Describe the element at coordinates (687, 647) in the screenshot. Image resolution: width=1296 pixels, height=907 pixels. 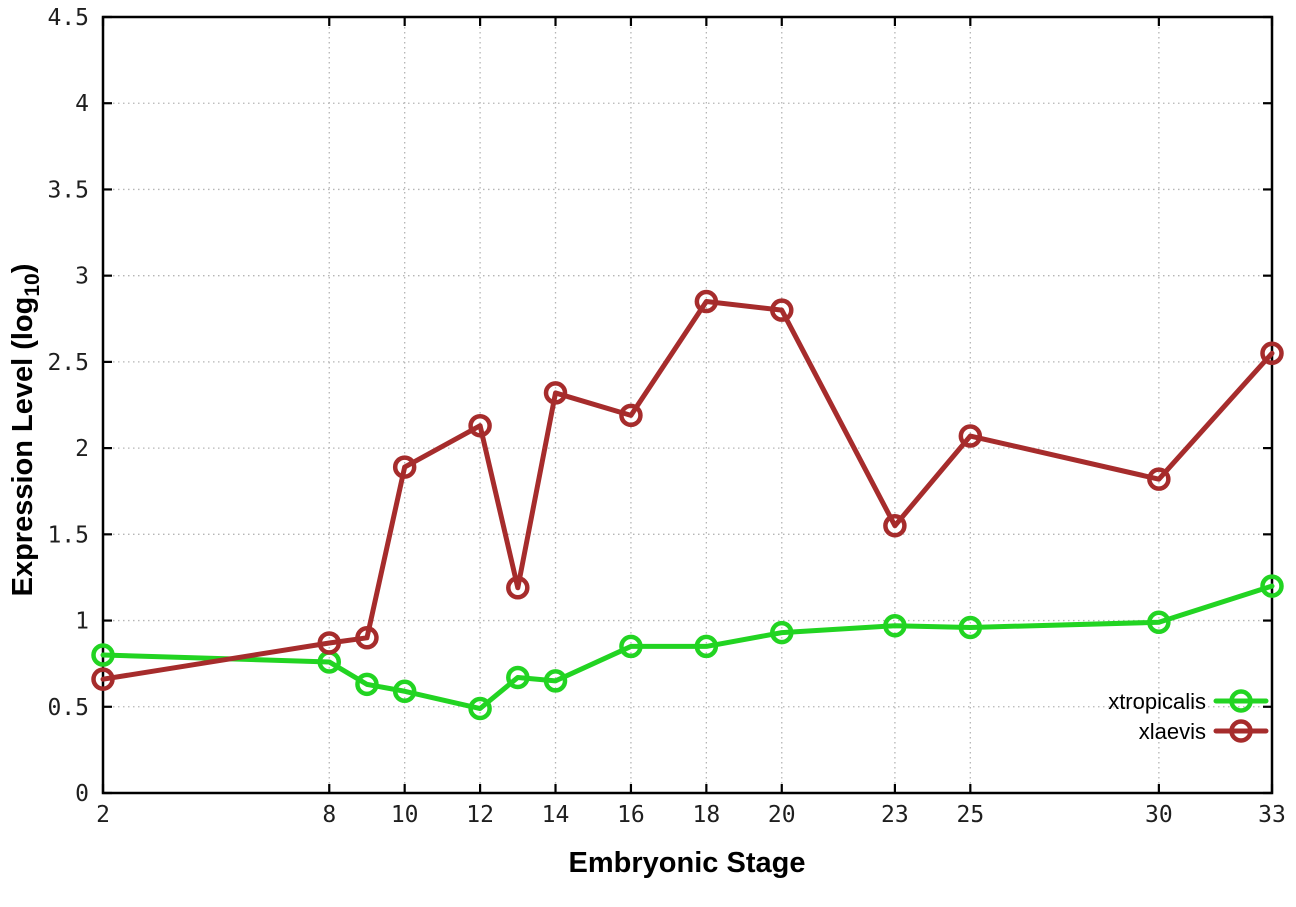
I see `series-line-xtropicalis` at that location.